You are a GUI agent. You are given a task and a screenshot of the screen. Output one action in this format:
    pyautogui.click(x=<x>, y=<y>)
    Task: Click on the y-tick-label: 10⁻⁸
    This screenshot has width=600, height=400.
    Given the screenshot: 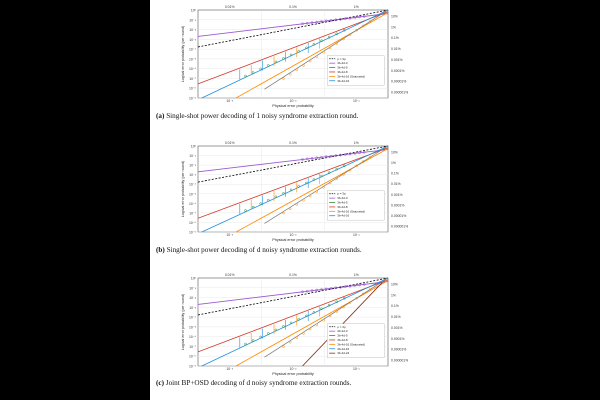 What is the action you would take?
    pyautogui.click(x=193, y=223)
    